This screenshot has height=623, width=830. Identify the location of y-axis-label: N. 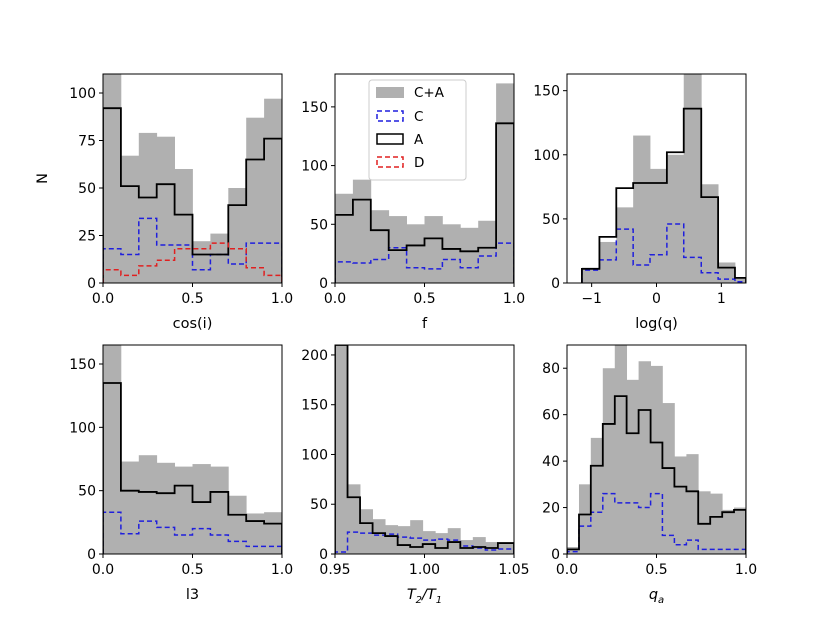
(43, 178).